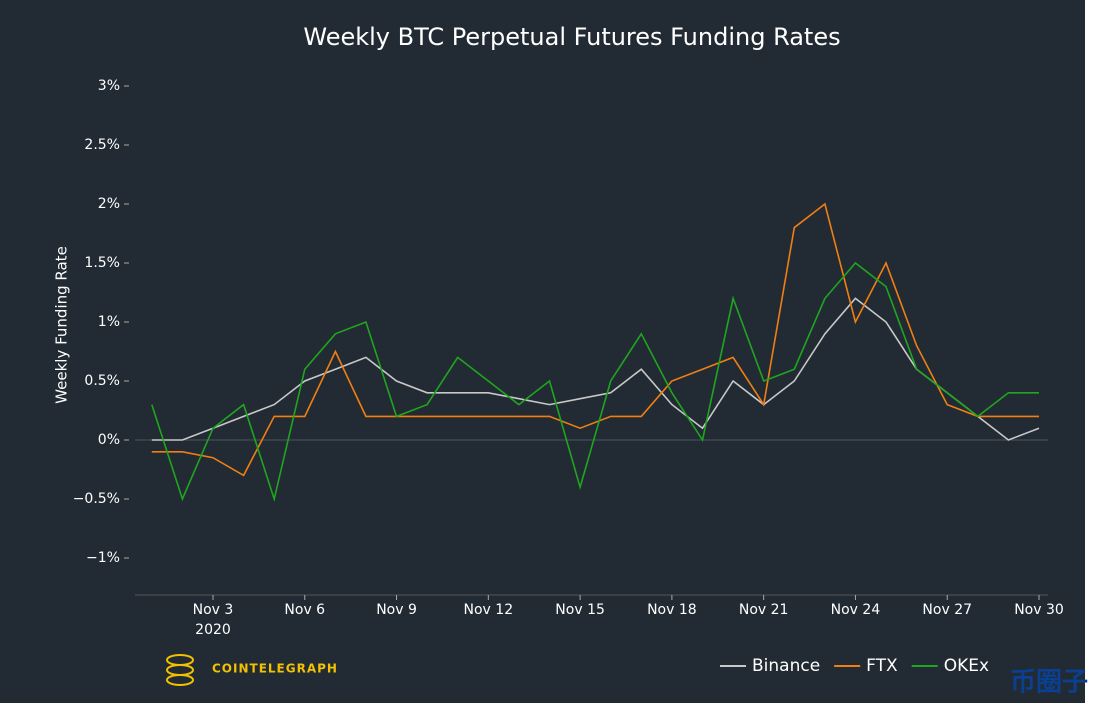  I want to click on y-tick-label: 0.5%, so click(102, 381).